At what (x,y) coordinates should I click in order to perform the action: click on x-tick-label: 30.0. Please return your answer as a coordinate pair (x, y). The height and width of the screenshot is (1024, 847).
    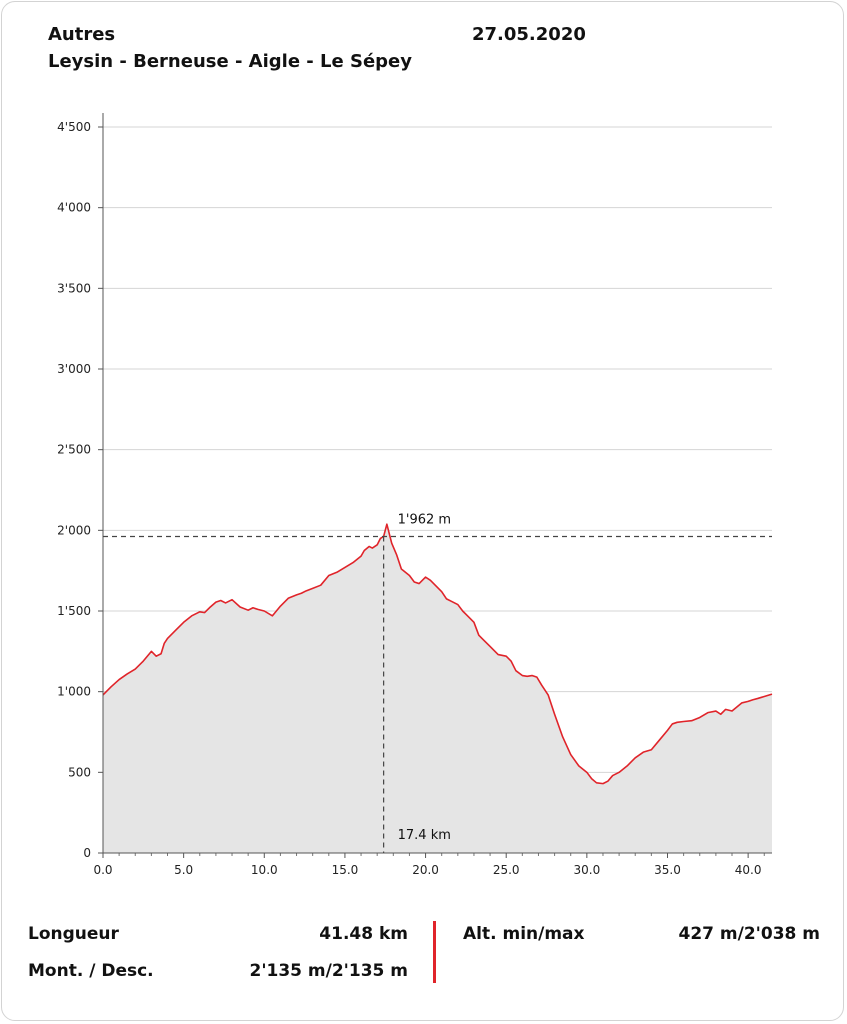
    Looking at the image, I should click on (586, 870).